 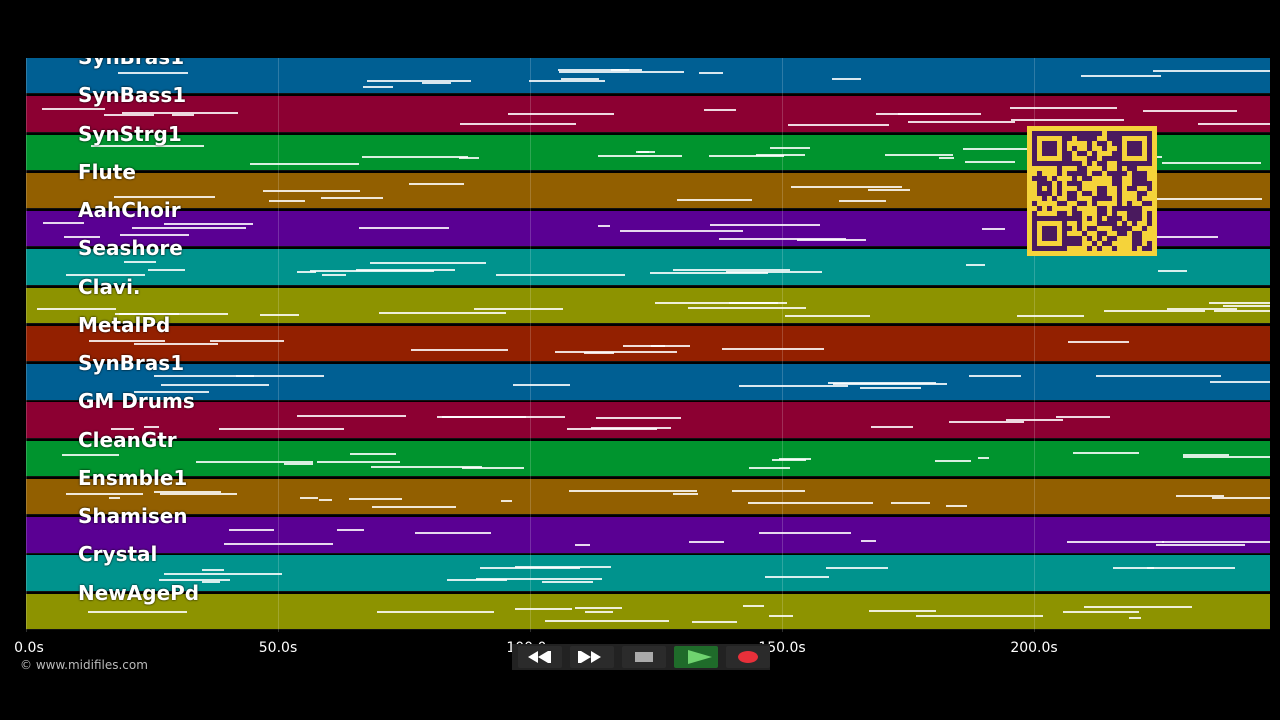 What do you see at coordinates (700, 657) in the screenshot?
I see `play-icon` at bounding box center [700, 657].